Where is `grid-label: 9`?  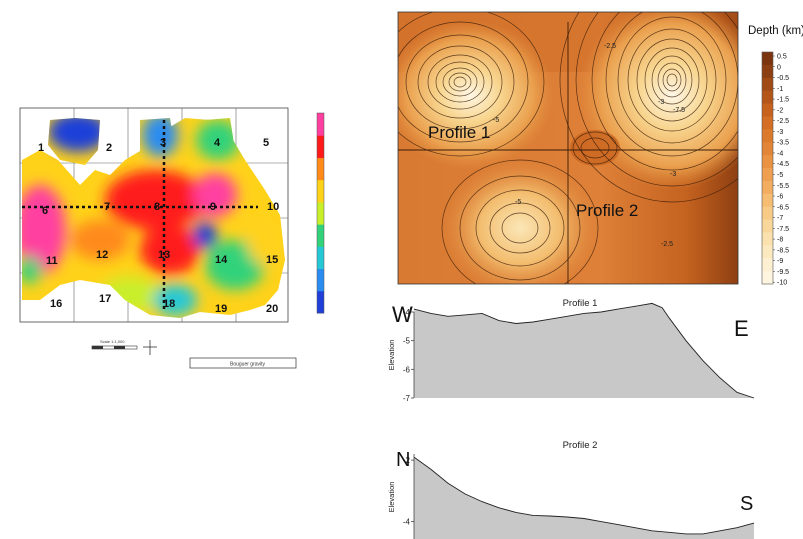
grid-label: 9 is located at coordinates (213, 207).